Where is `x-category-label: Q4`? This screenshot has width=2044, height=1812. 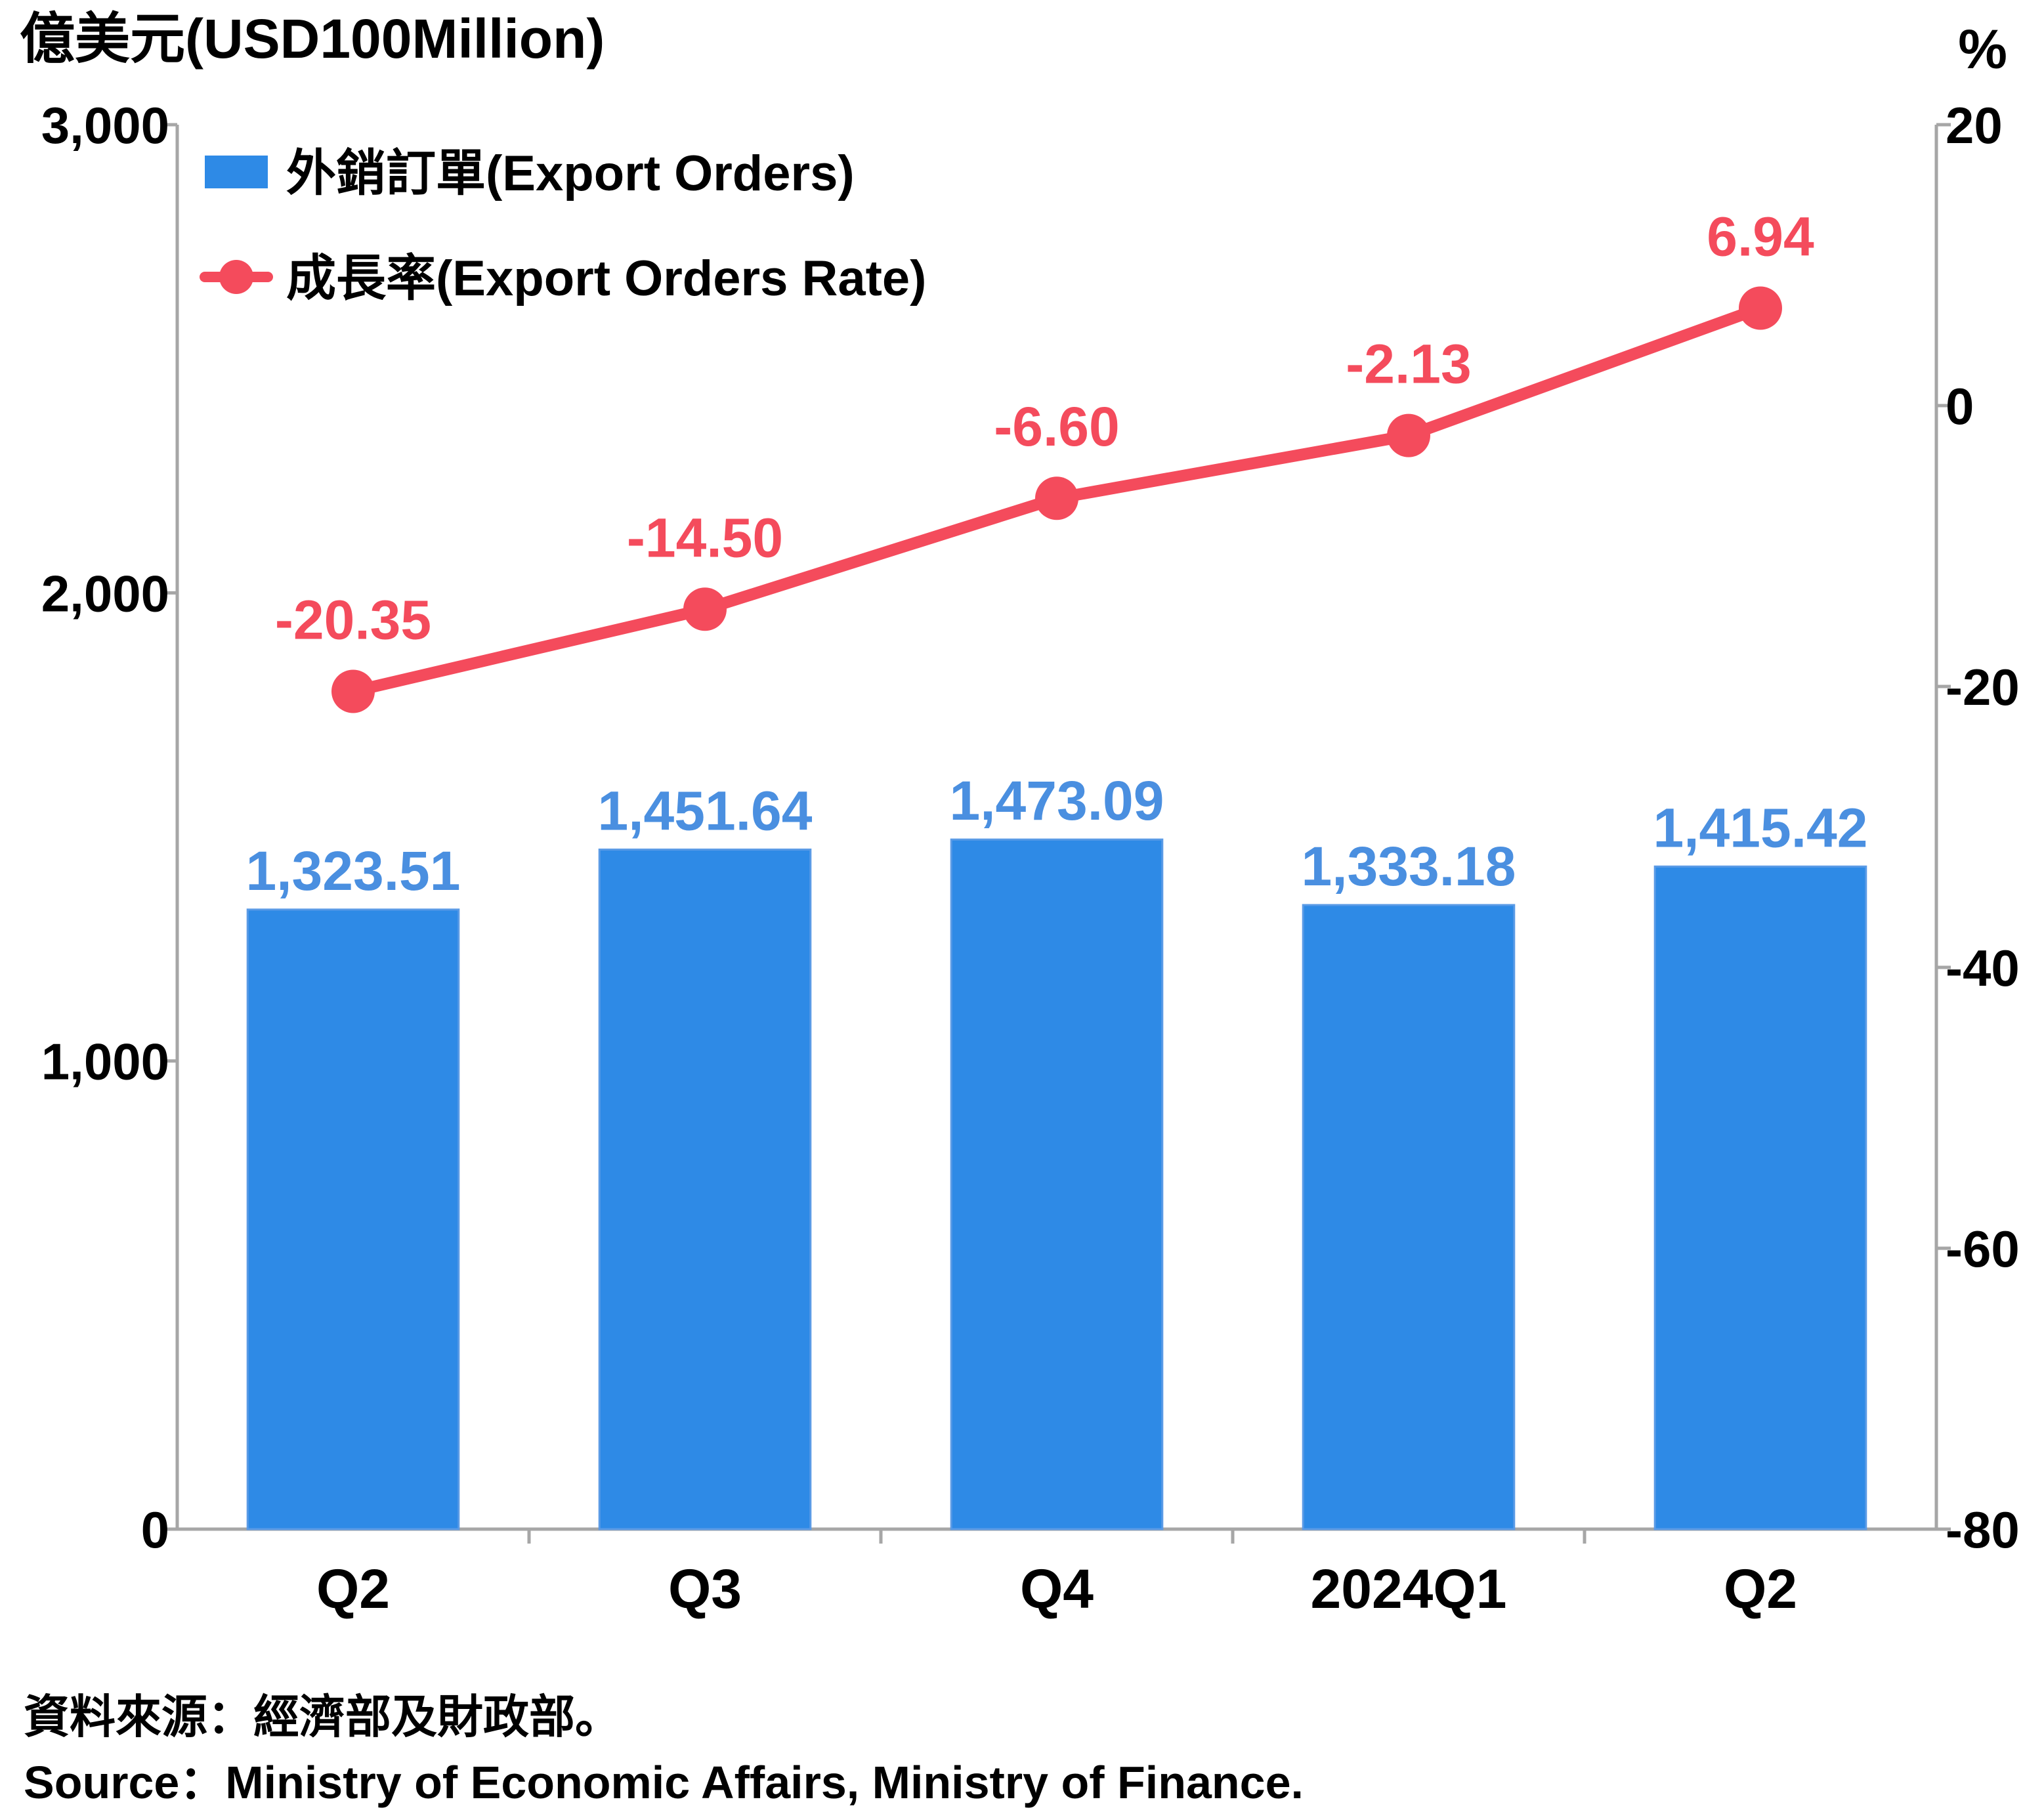 x-category-label: Q4 is located at coordinates (1057, 1589).